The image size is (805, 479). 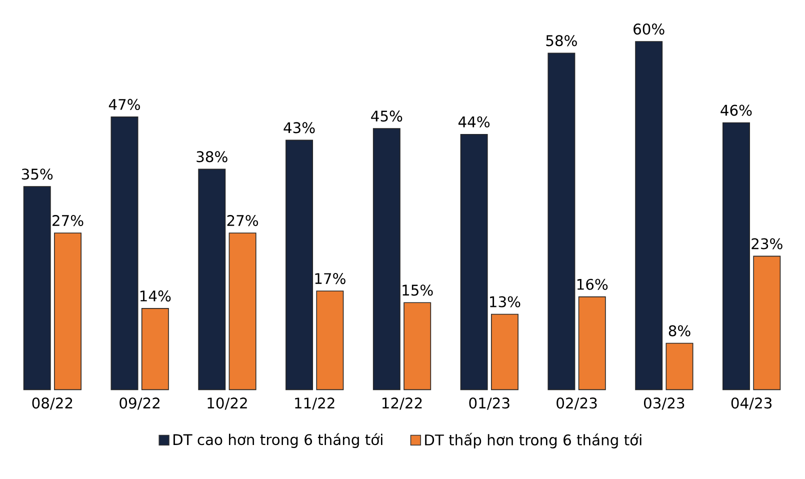 What do you see at coordinates (277, 440) in the screenshot?
I see `legend-label: DT cao hơn trong 6 tháng tới` at bounding box center [277, 440].